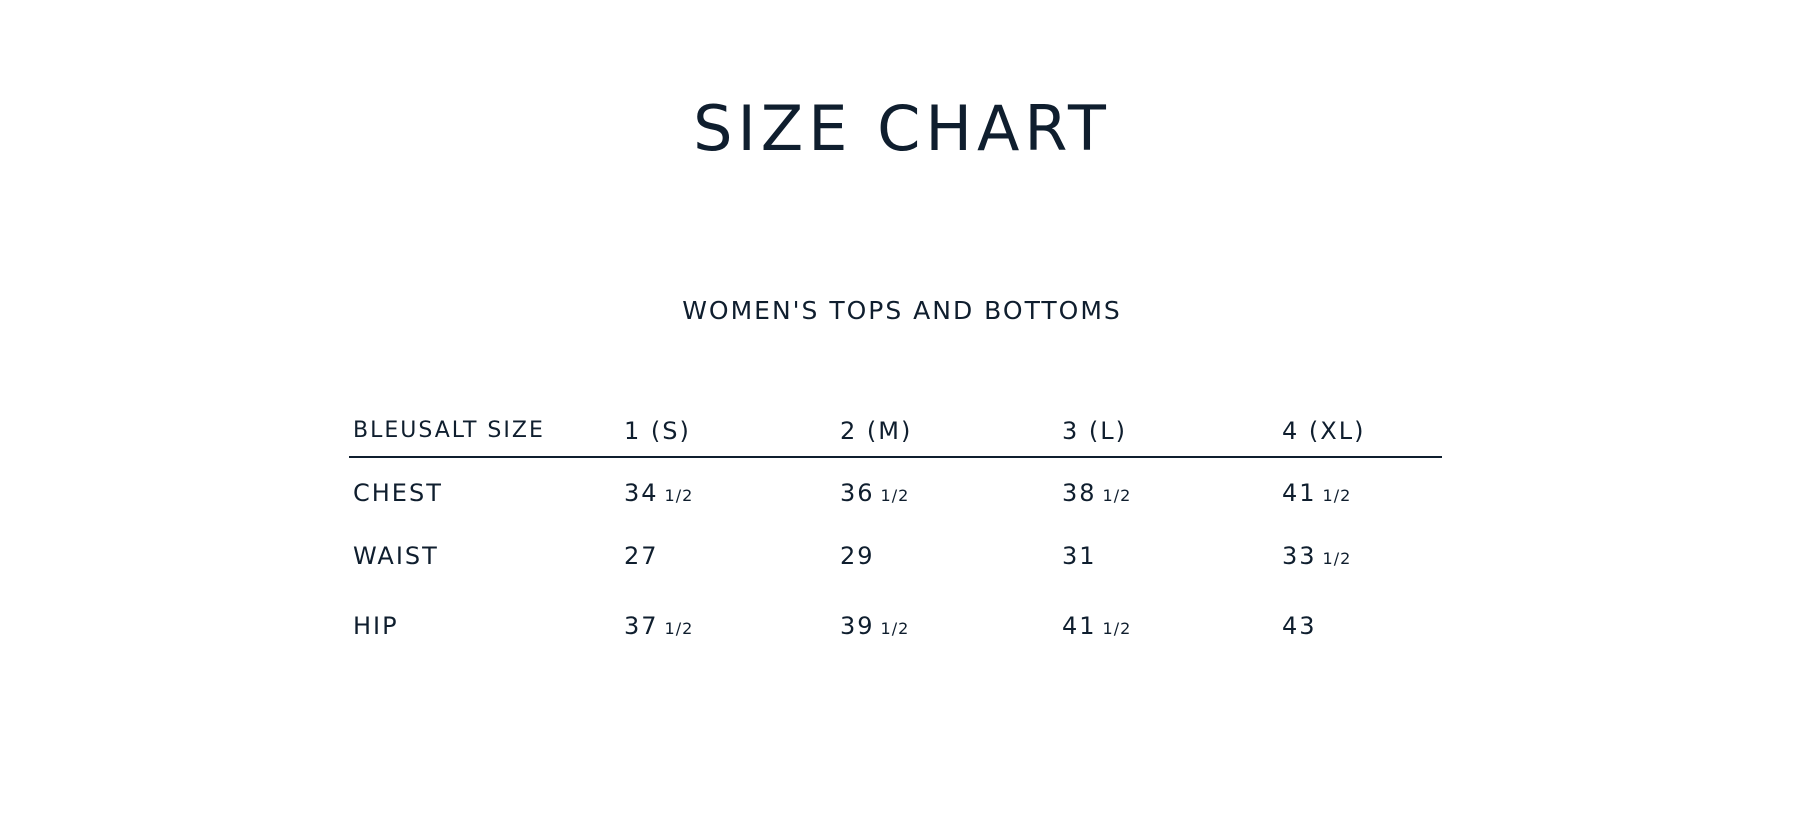 This screenshot has width=1804, height=820. Describe the element at coordinates (657, 431) in the screenshot. I see `header-size-s: 1 (S)` at that location.